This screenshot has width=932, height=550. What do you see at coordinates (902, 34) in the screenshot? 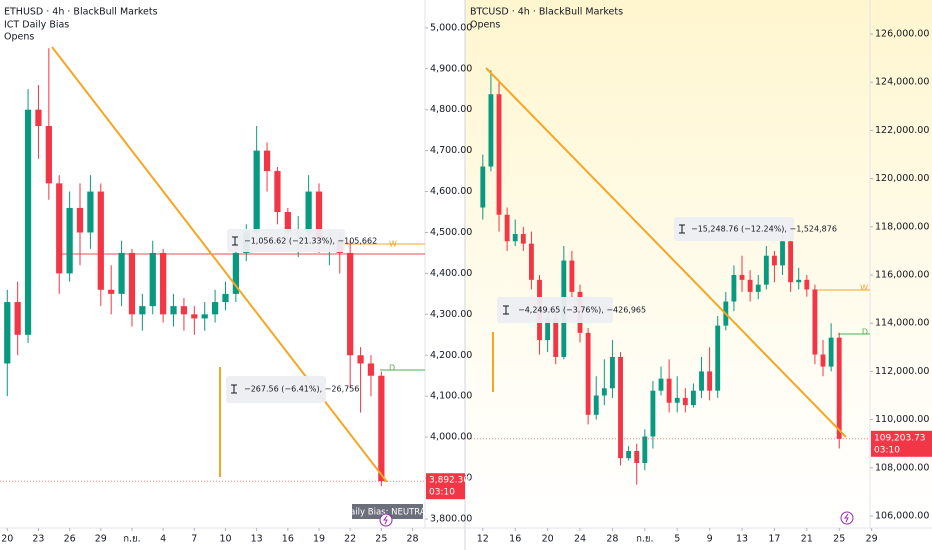
I see `y-tick-label: 126,000.00` at bounding box center [902, 34].